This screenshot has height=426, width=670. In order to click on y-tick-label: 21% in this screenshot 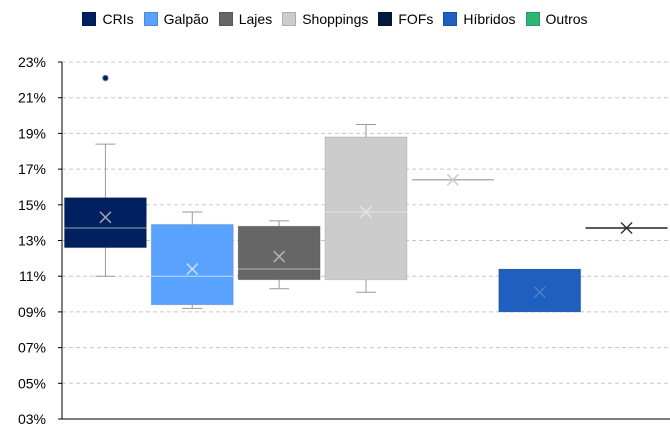, I will do `click(32, 98)`.